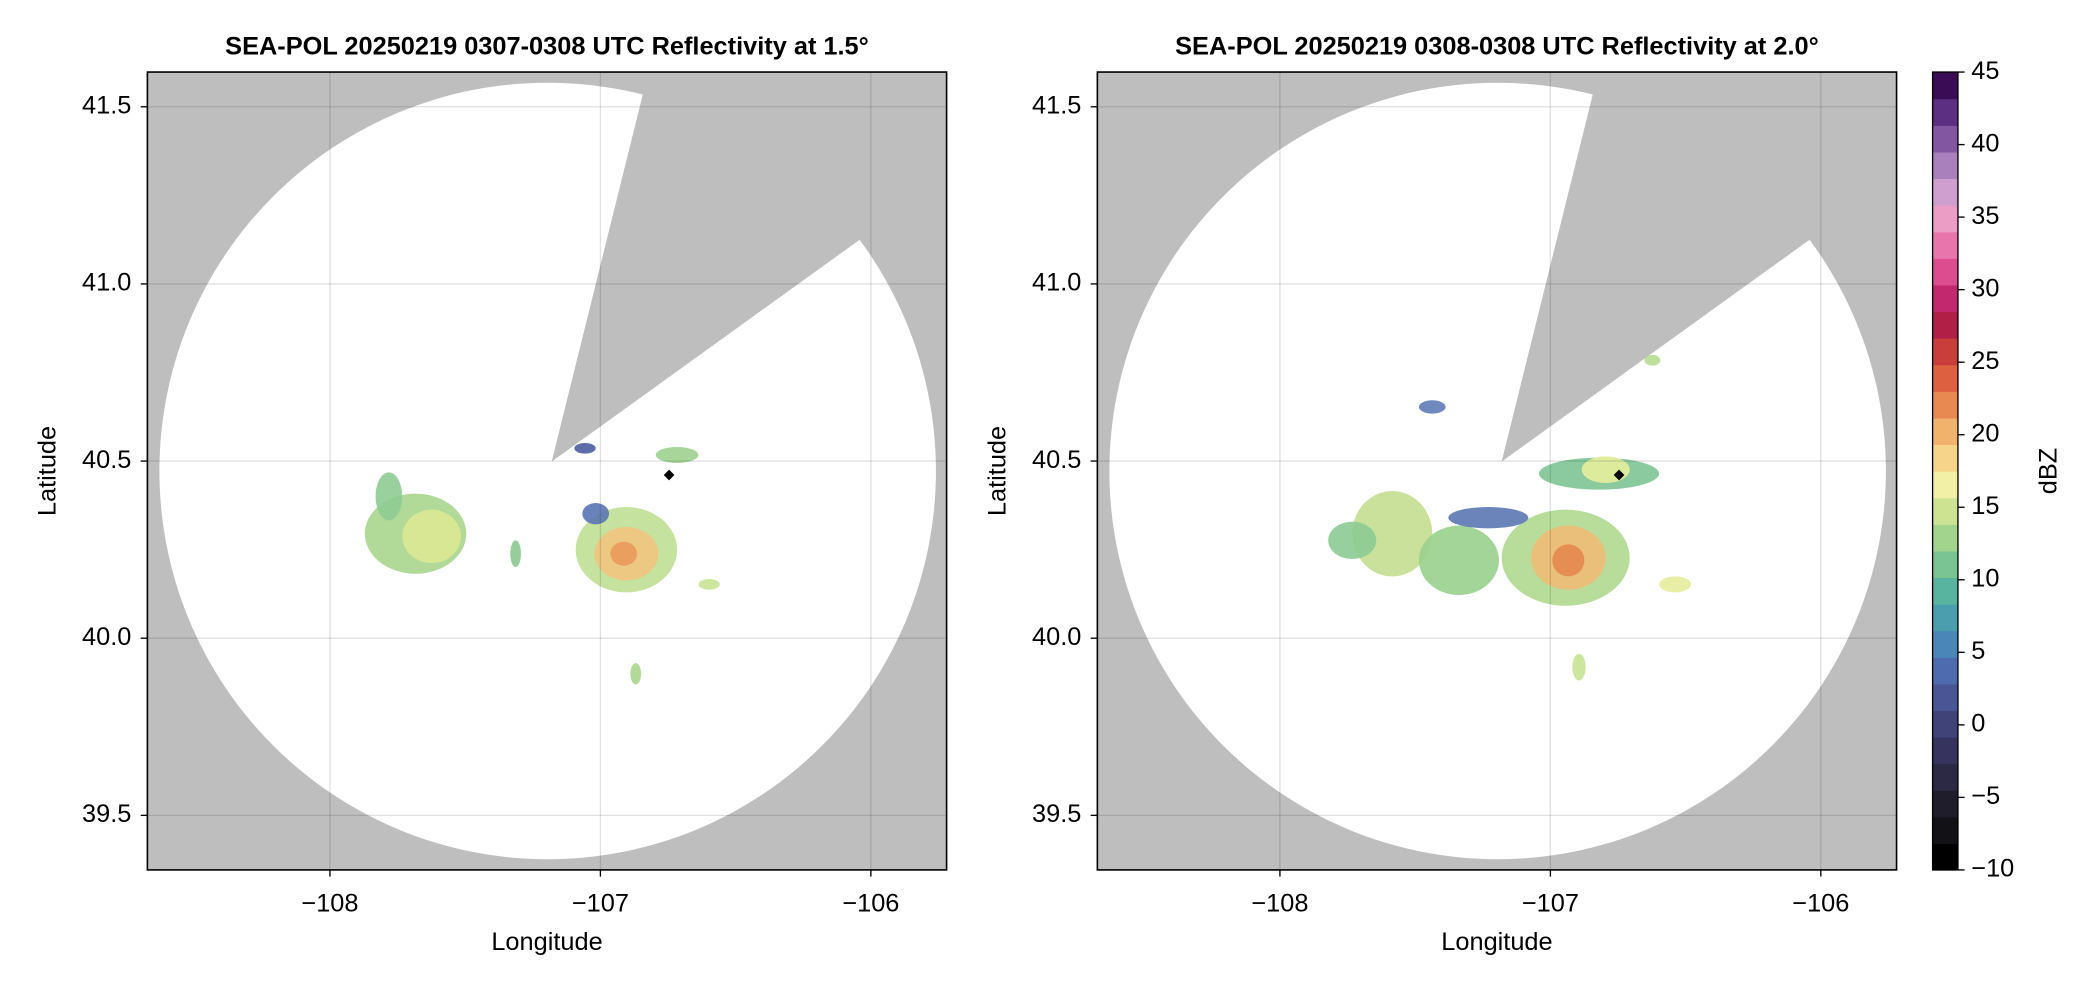 Image resolution: width=2096 pixels, height=995 pixels. What do you see at coordinates (1985, 578) in the screenshot?
I see `colorbar-tick-label: 10` at bounding box center [1985, 578].